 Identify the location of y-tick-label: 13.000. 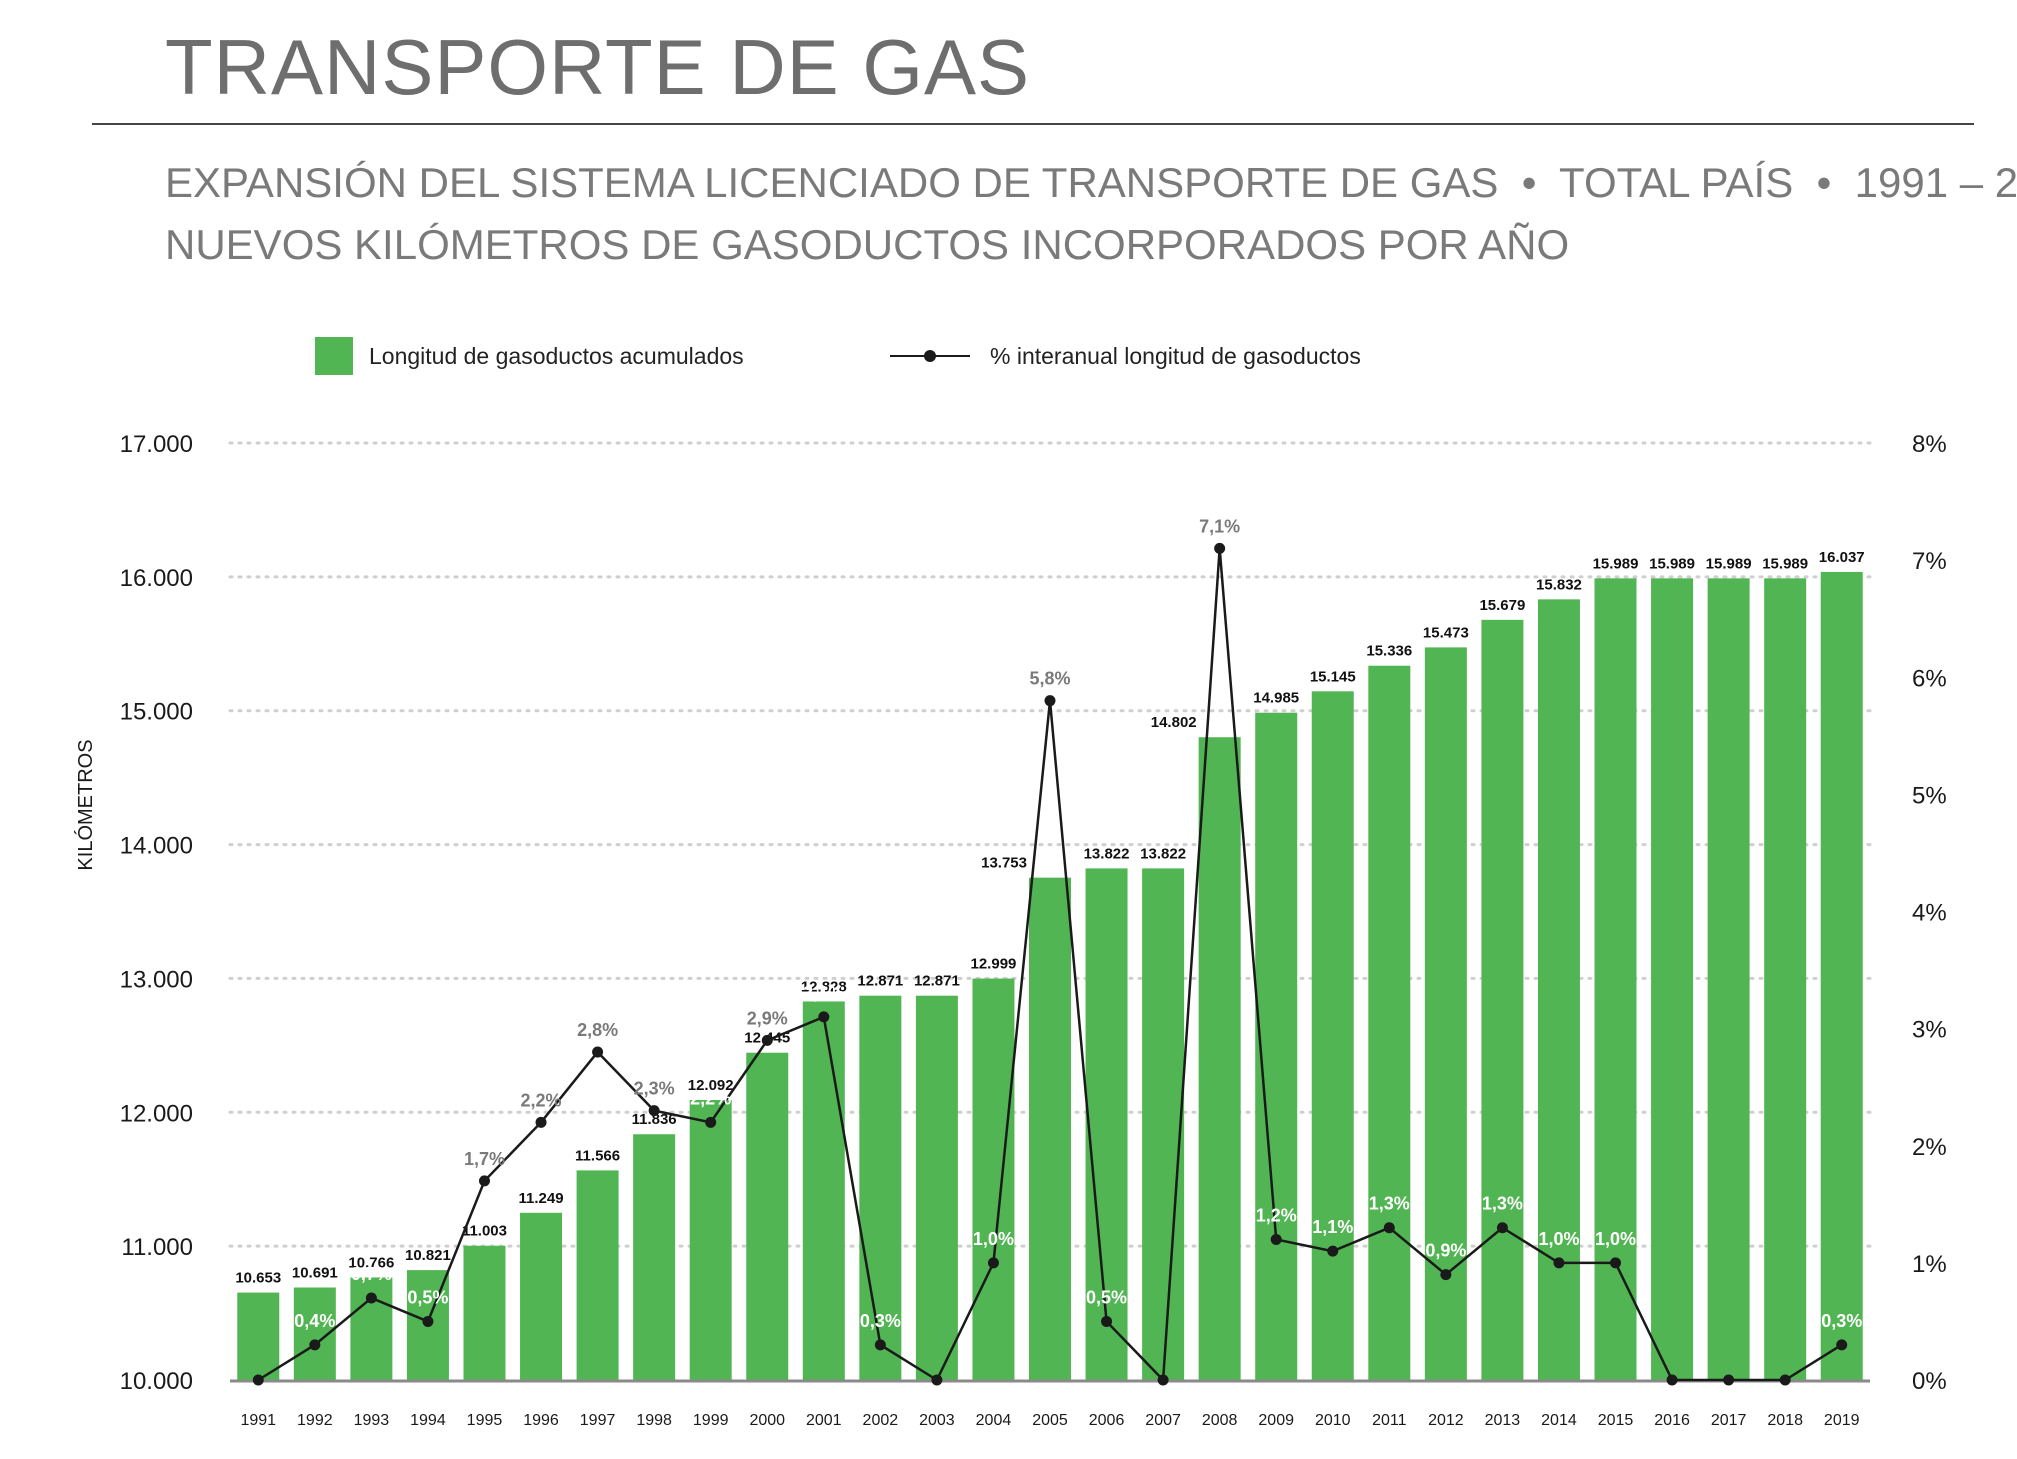
(156, 979).